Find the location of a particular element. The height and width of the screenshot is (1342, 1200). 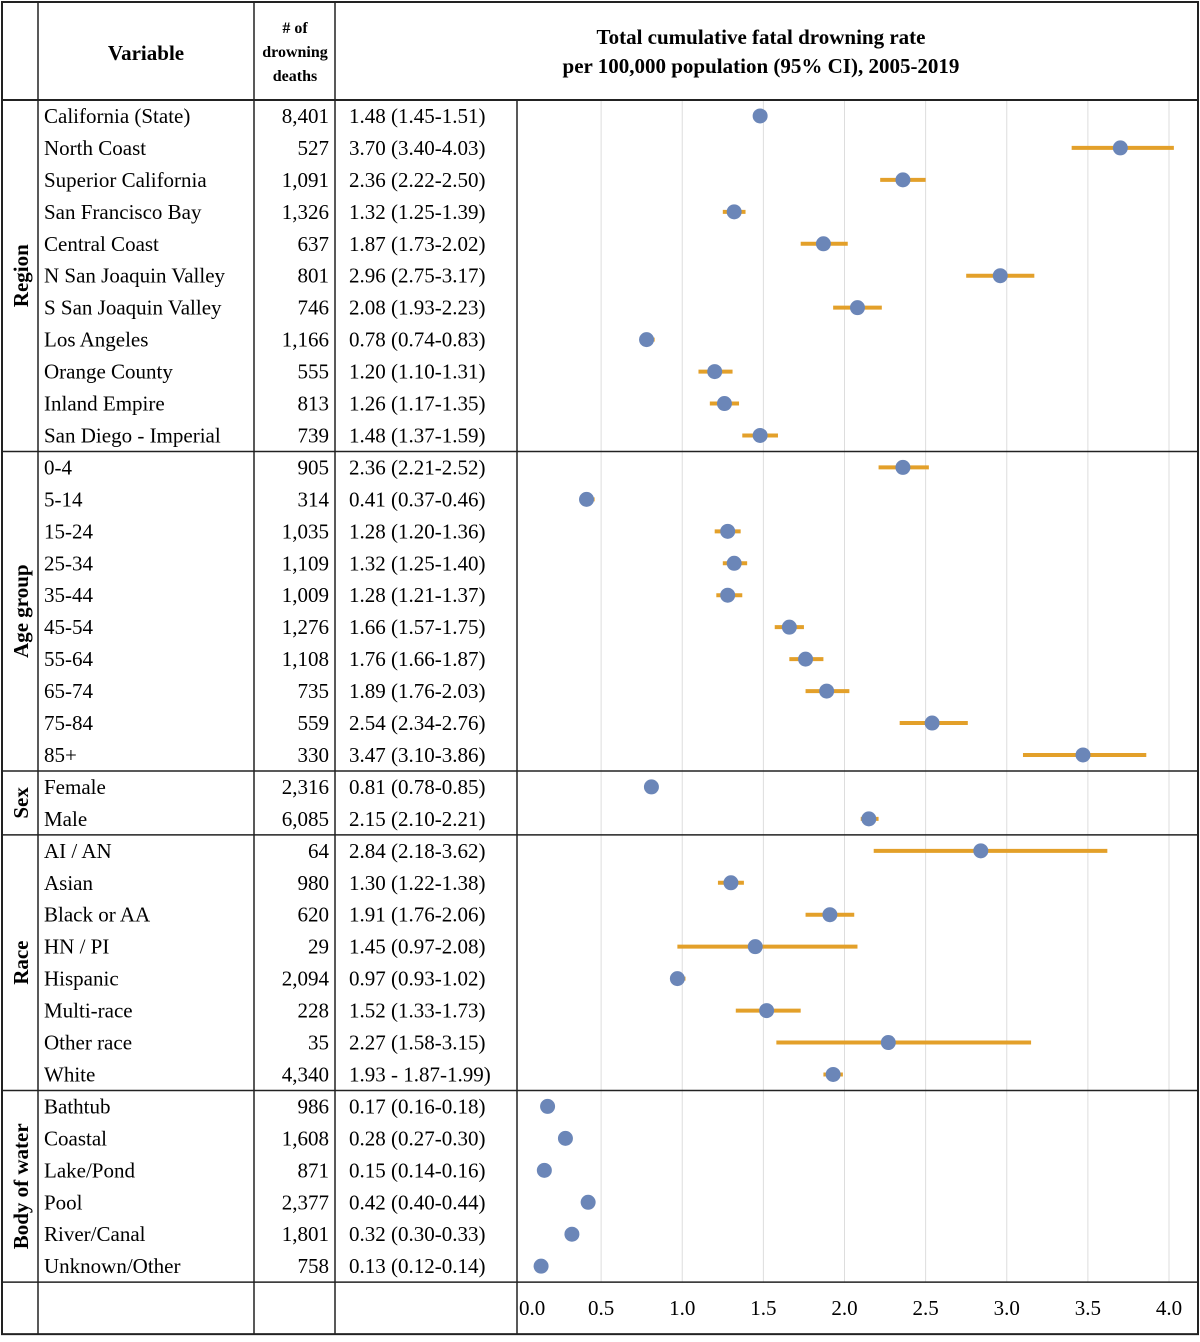

variable-header: Variable is located at coordinates (146, 53).